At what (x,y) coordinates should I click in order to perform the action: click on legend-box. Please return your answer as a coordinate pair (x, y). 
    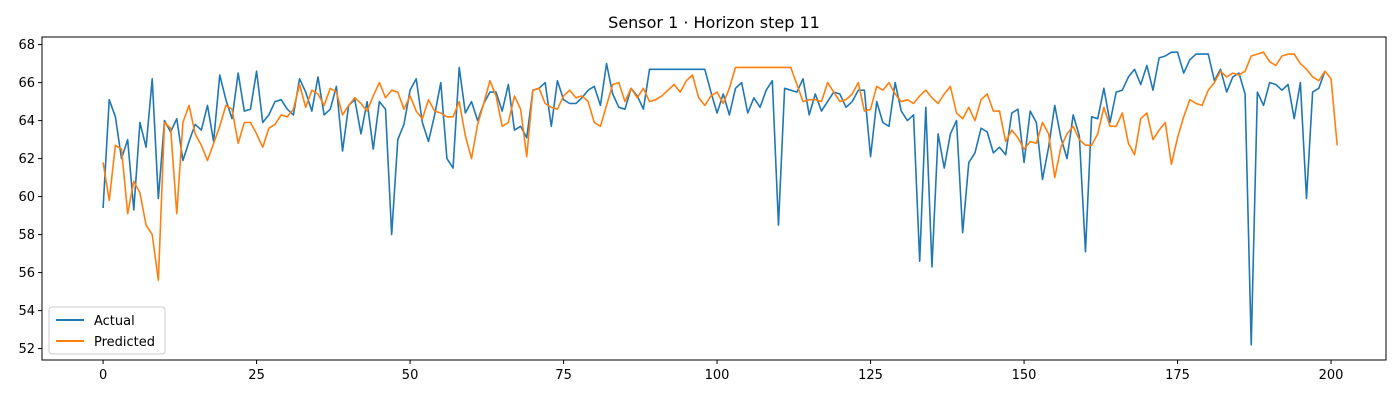
    Looking at the image, I should click on (107, 330).